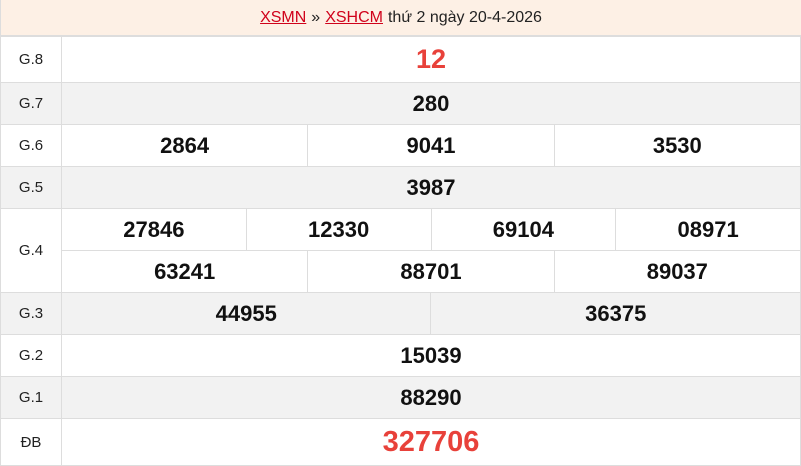  I want to click on prize-label: G.6, so click(31, 145).